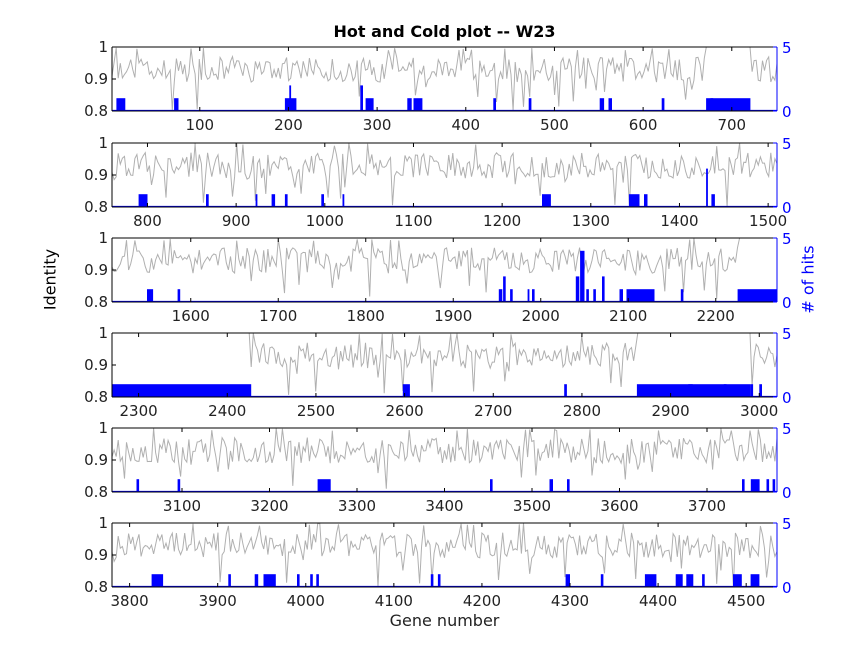 The width and height of the screenshot is (859, 667). I want to click on x-tick-label: 2500, so click(316, 411).